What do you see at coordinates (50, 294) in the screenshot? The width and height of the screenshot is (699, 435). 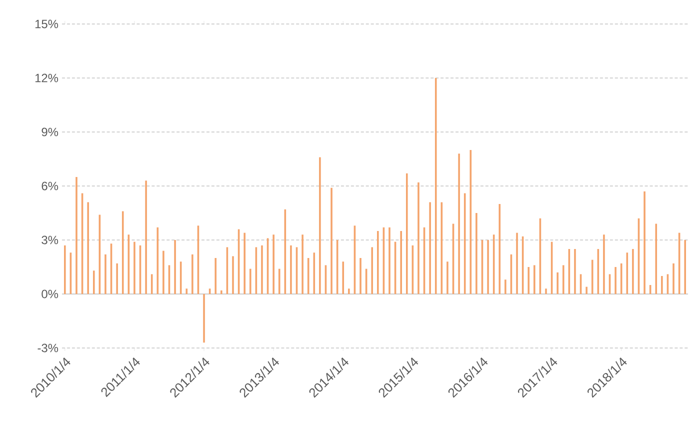 I see `y-tick-label: 0%` at bounding box center [50, 294].